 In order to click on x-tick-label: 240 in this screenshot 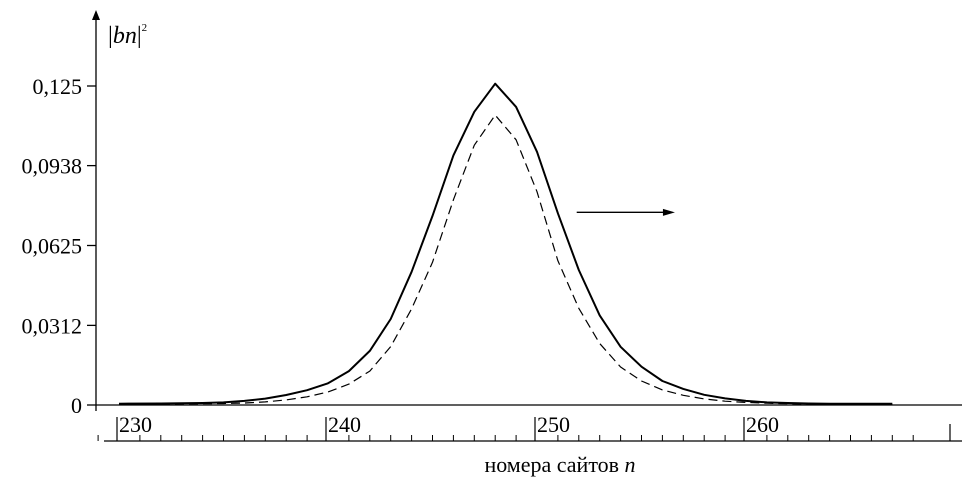, I will do `click(344, 424)`.